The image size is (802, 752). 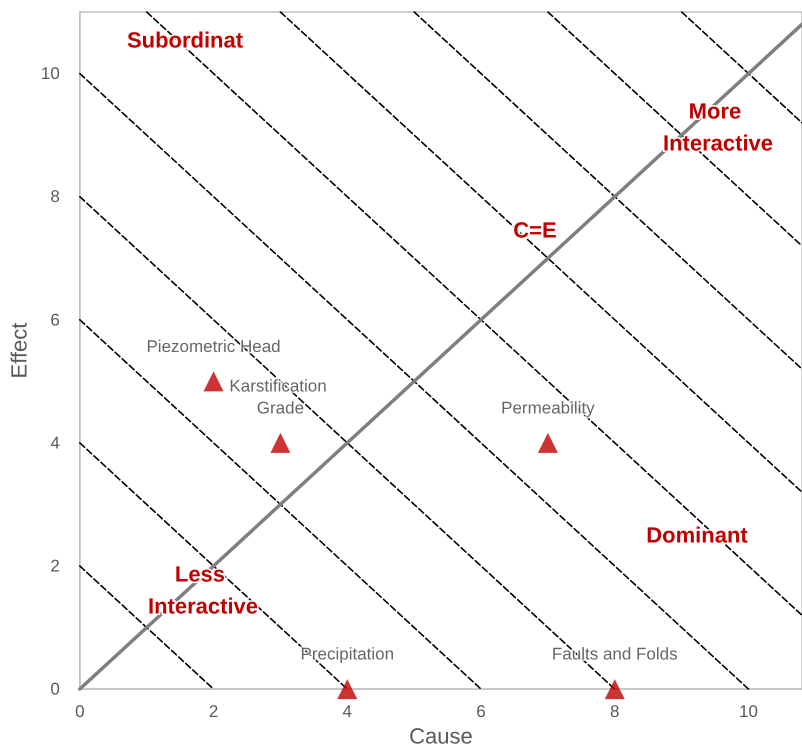 What do you see at coordinates (19, 350) in the screenshot?
I see `y-axis-title: Effect` at bounding box center [19, 350].